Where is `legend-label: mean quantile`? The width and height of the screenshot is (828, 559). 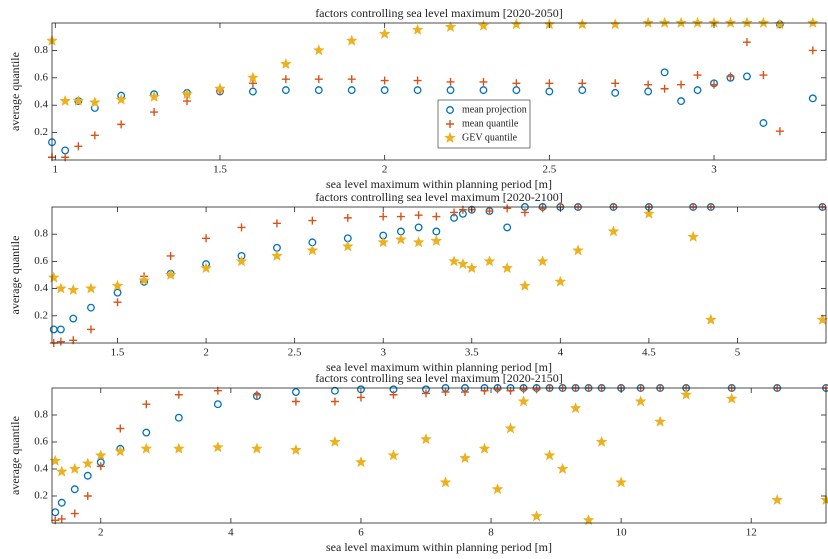 legend-label: mean quantile is located at coordinates (490, 123).